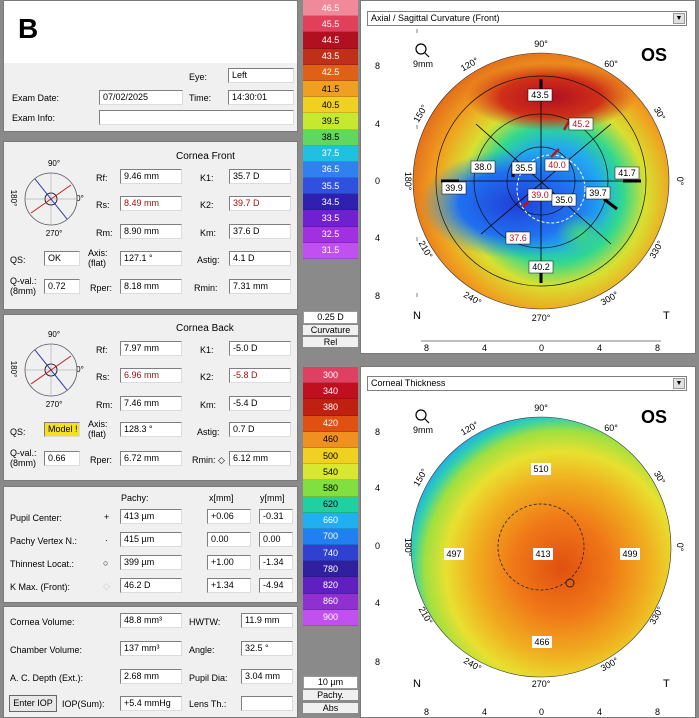  What do you see at coordinates (330, 695) in the screenshot?
I see `thickness-scale-caption: Pachy.` at bounding box center [330, 695].